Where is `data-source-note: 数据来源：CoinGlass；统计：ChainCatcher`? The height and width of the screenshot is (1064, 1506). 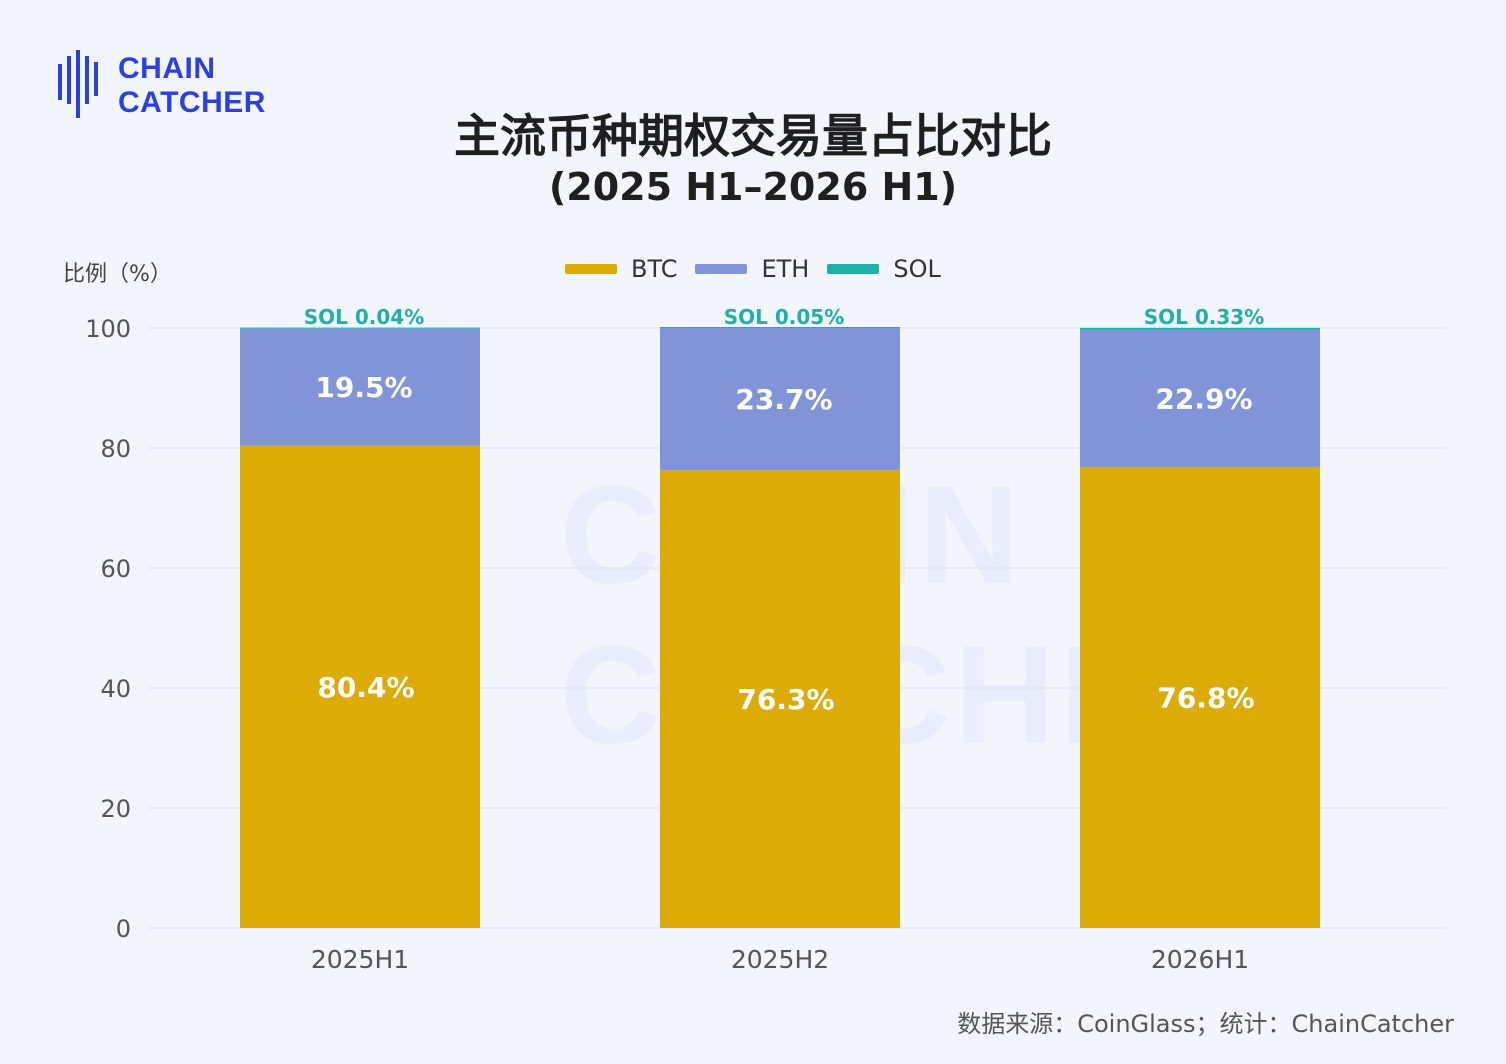 data-source-note: 数据来源：CoinGlass；统计：ChainCatcher is located at coordinates (1205, 1024).